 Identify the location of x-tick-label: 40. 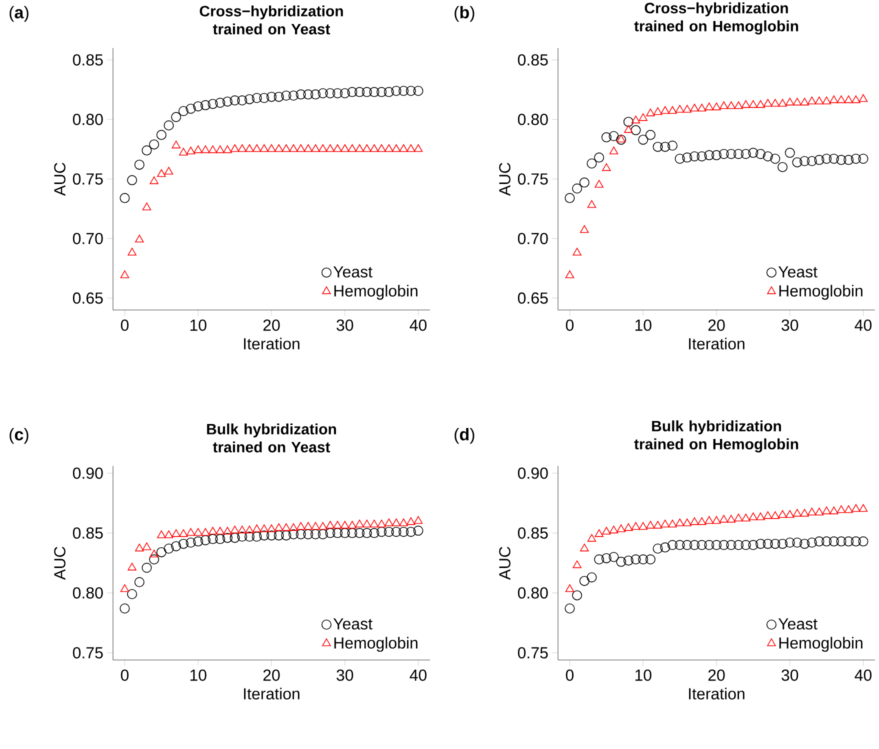
(418, 325).